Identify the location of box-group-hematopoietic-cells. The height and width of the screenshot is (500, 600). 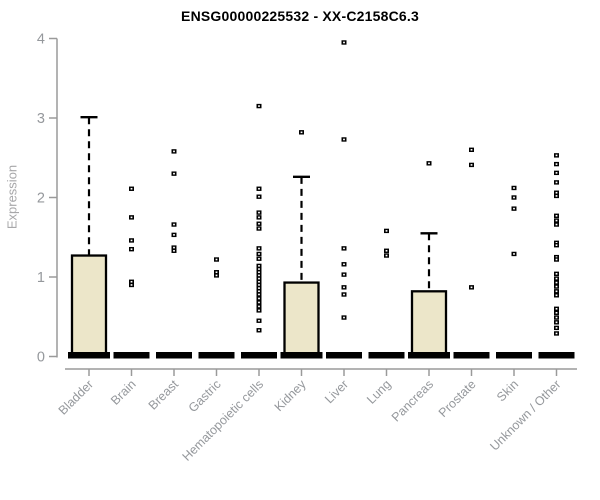
(259, 231).